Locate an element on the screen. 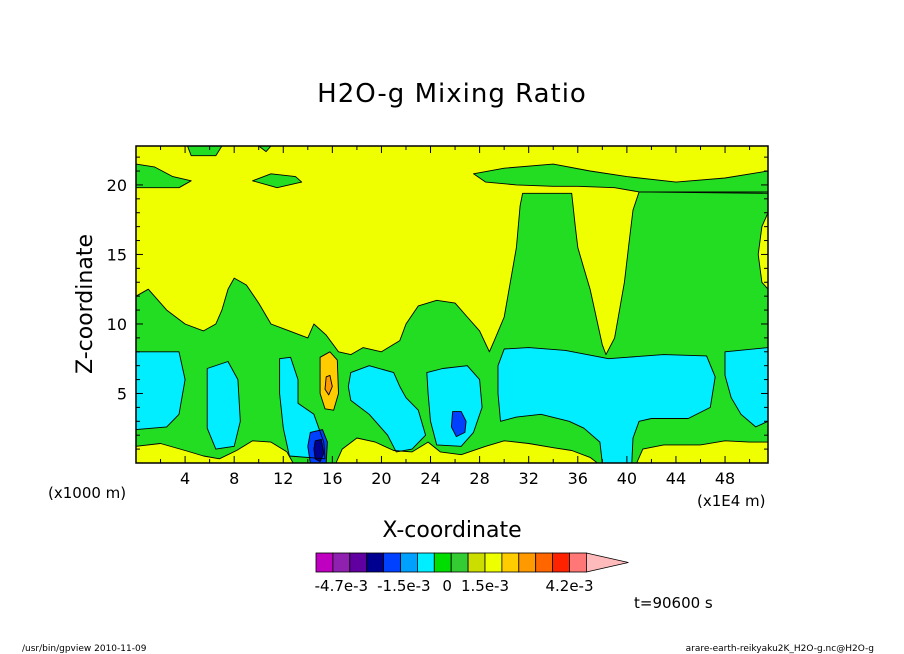  x-unit-right: (x1E4 m) is located at coordinates (731, 501).